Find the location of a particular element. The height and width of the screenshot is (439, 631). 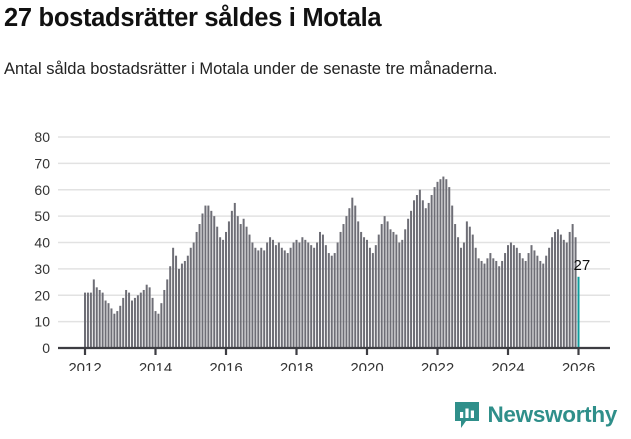

x-axis-tick-label: 2022 is located at coordinates (437, 365).